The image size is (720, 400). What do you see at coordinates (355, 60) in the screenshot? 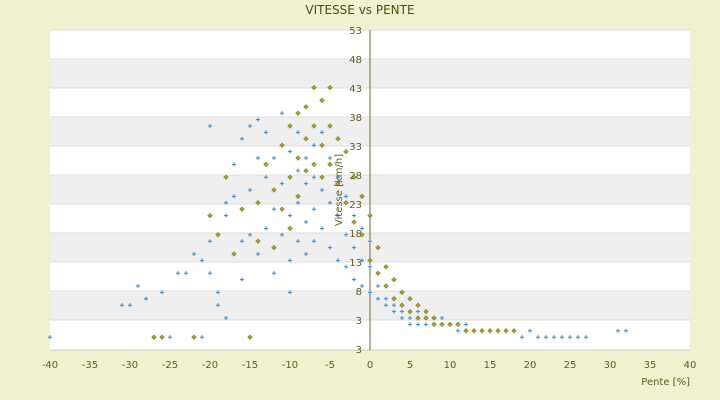
I see `y-tick-label: 48` at bounding box center [355, 60].